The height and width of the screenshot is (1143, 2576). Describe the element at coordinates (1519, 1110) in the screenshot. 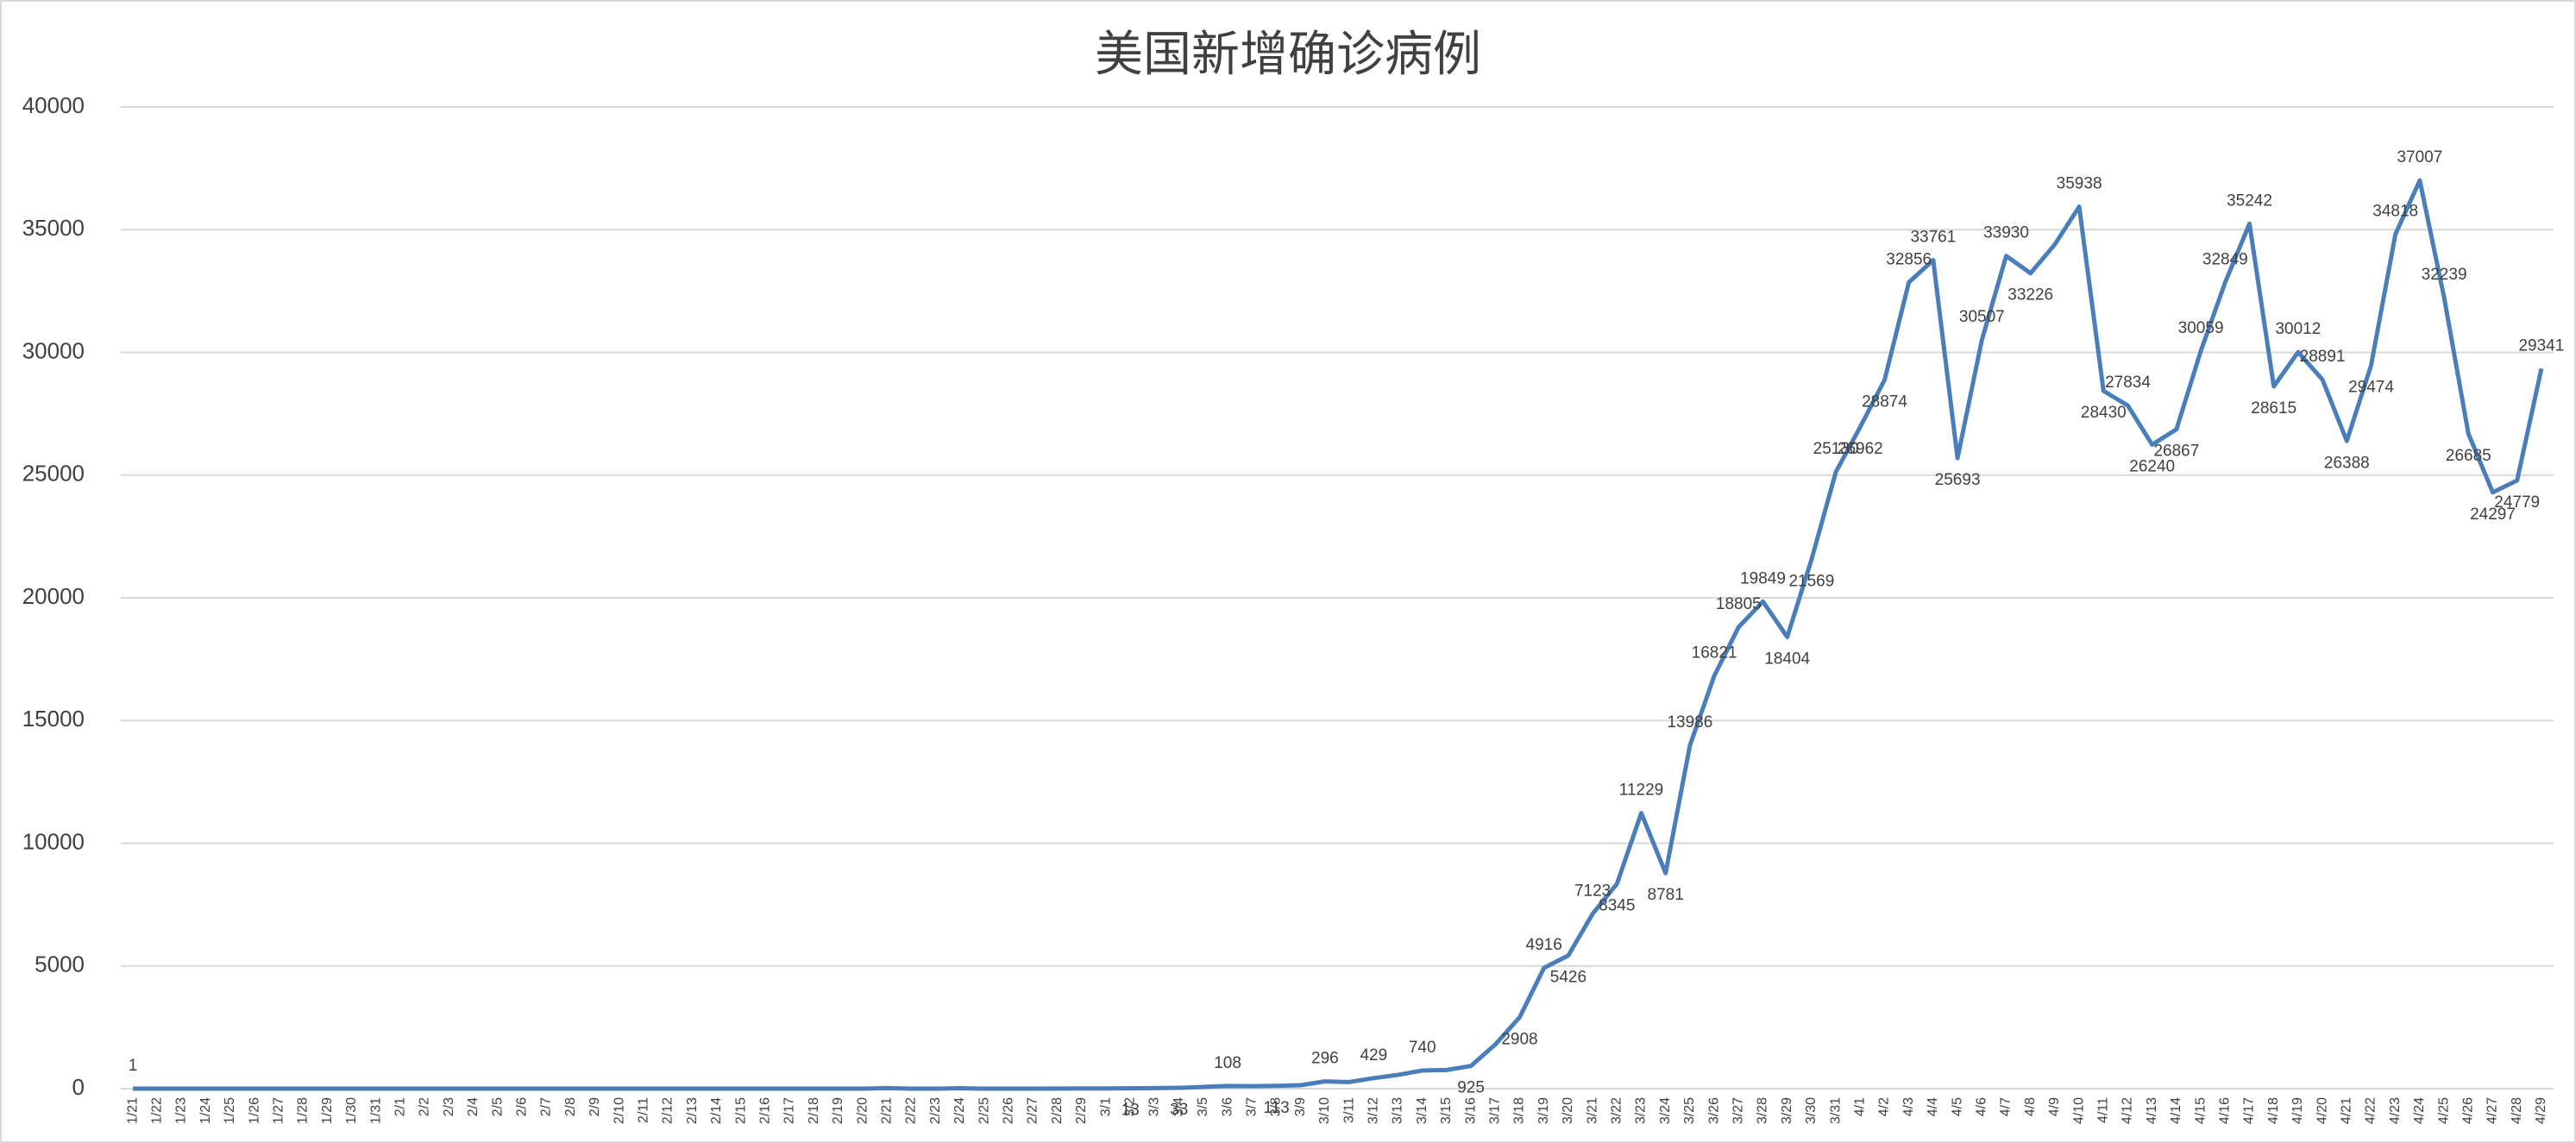

I see `x-tick-label: 3/18` at that location.